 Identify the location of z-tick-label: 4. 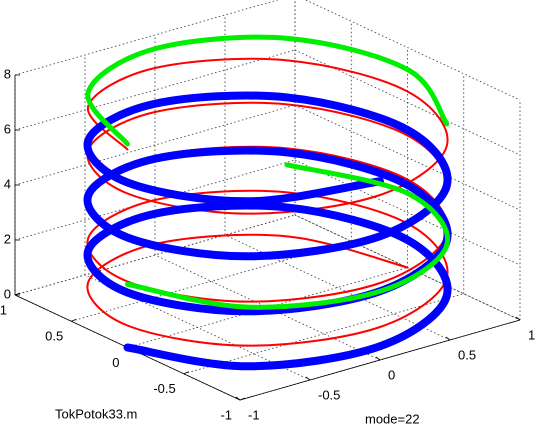
(7, 183).